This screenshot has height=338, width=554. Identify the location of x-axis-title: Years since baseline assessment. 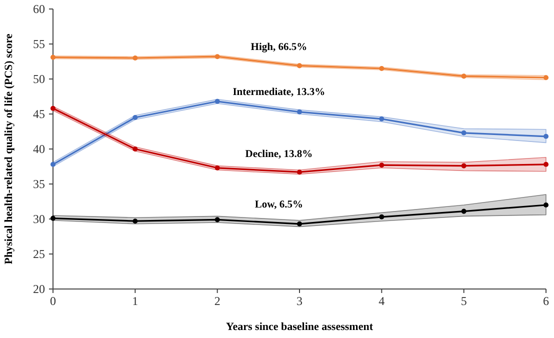
(300, 327).